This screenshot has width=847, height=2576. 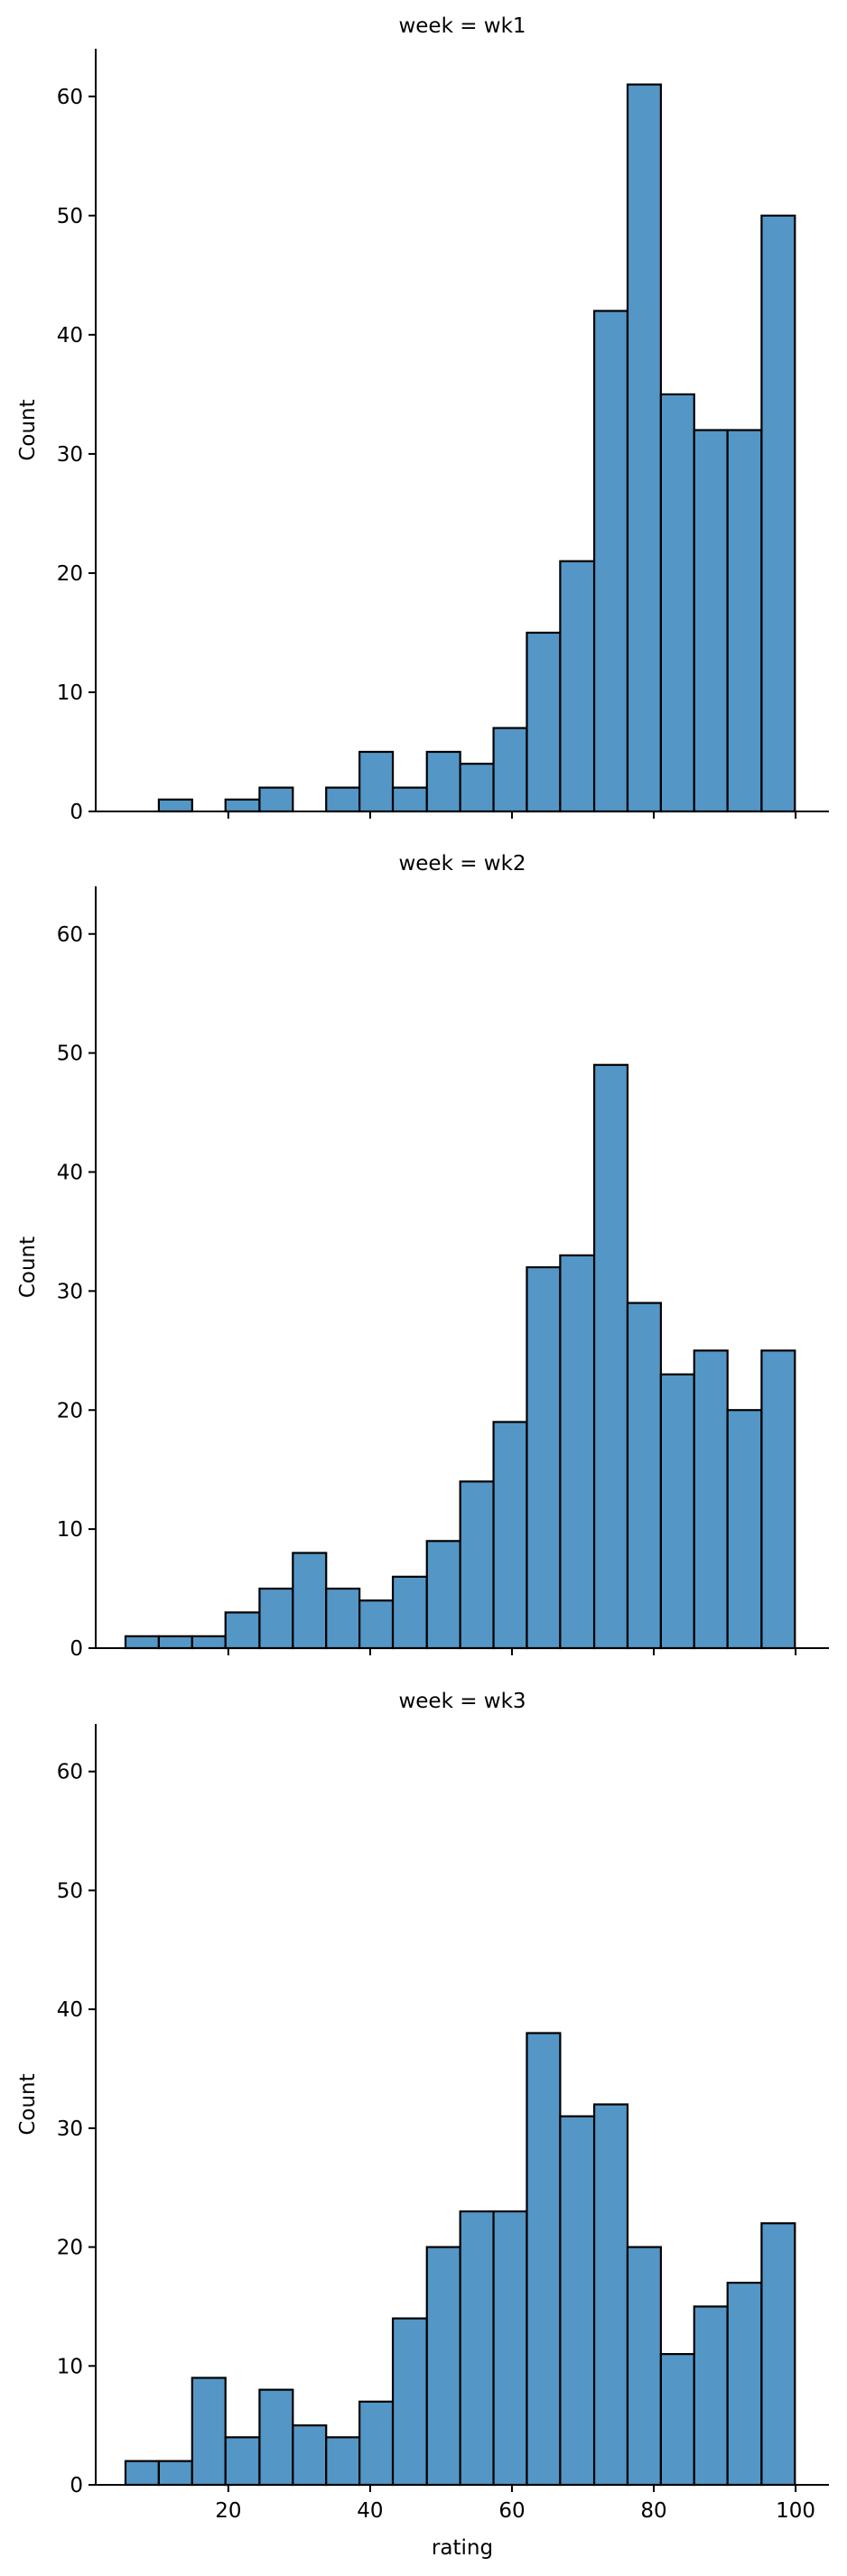 What do you see at coordinates (512, 2511) in the screenshot?
I see `x-tick-label: 60` at bounding box center [512, 2511].